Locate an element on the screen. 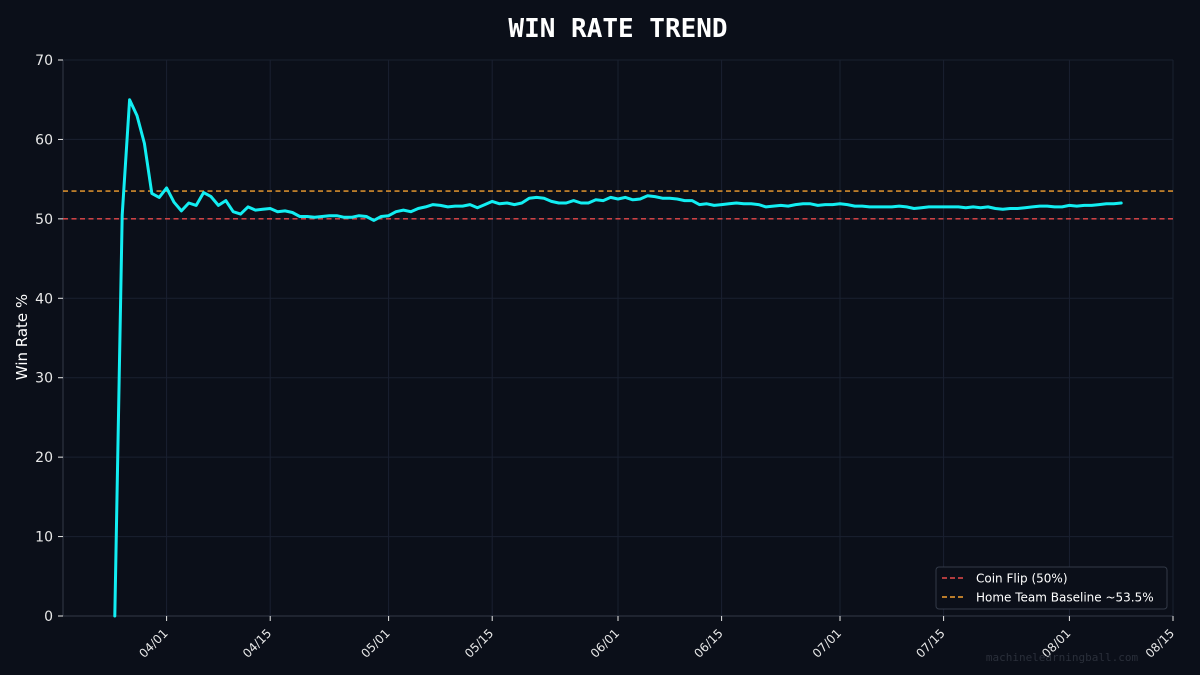  y-tick-label: 40 is located at coordinates (44, 299).